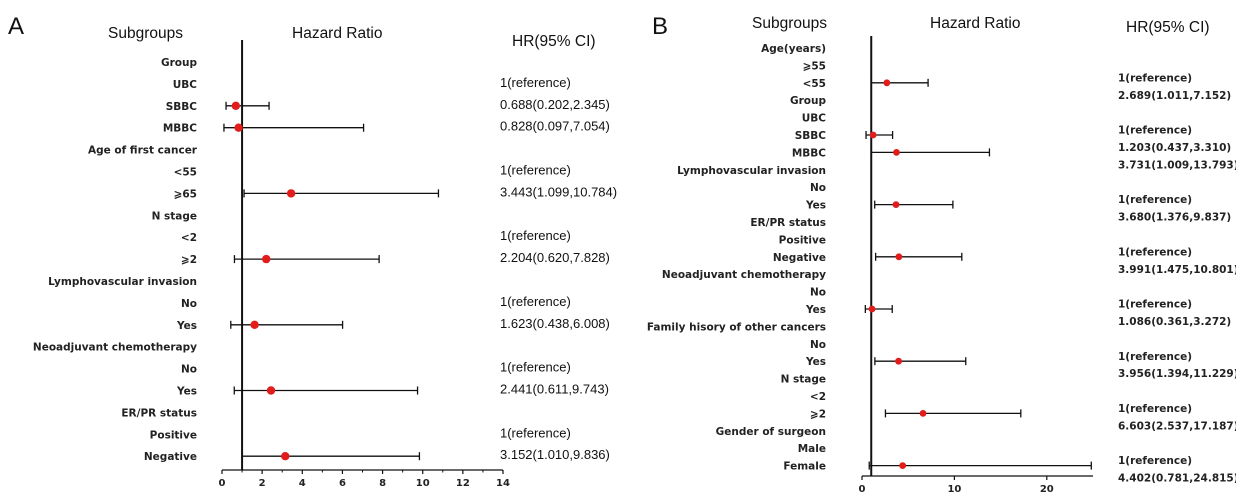 The width and height of the screenshot is (1236, 494). I want to click on panel-b-row-label: Age(years), so click(793, 49).